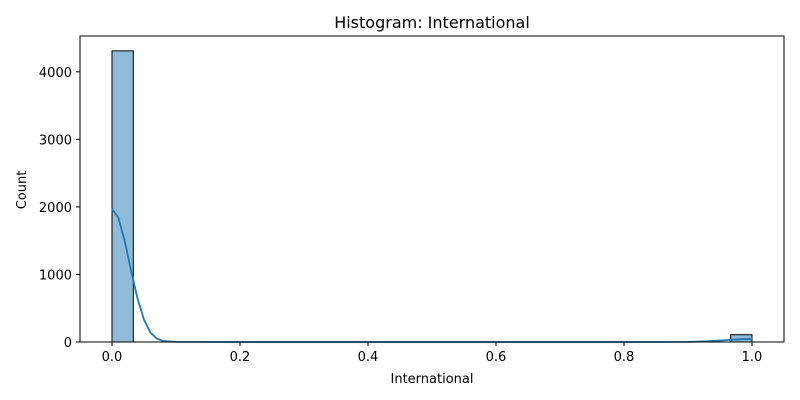 This screenshot has height=400, width=800. What do you see at coordinates (368, 357) in the screenshot?
I see `x-tick-label: 0.4` at bounding box center [368, 357].